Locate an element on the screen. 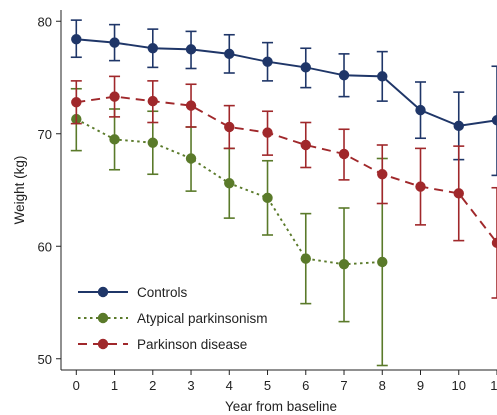 This screenshot has width=497, height=415. legend-label: Controls is located at coordinates (162, 292).